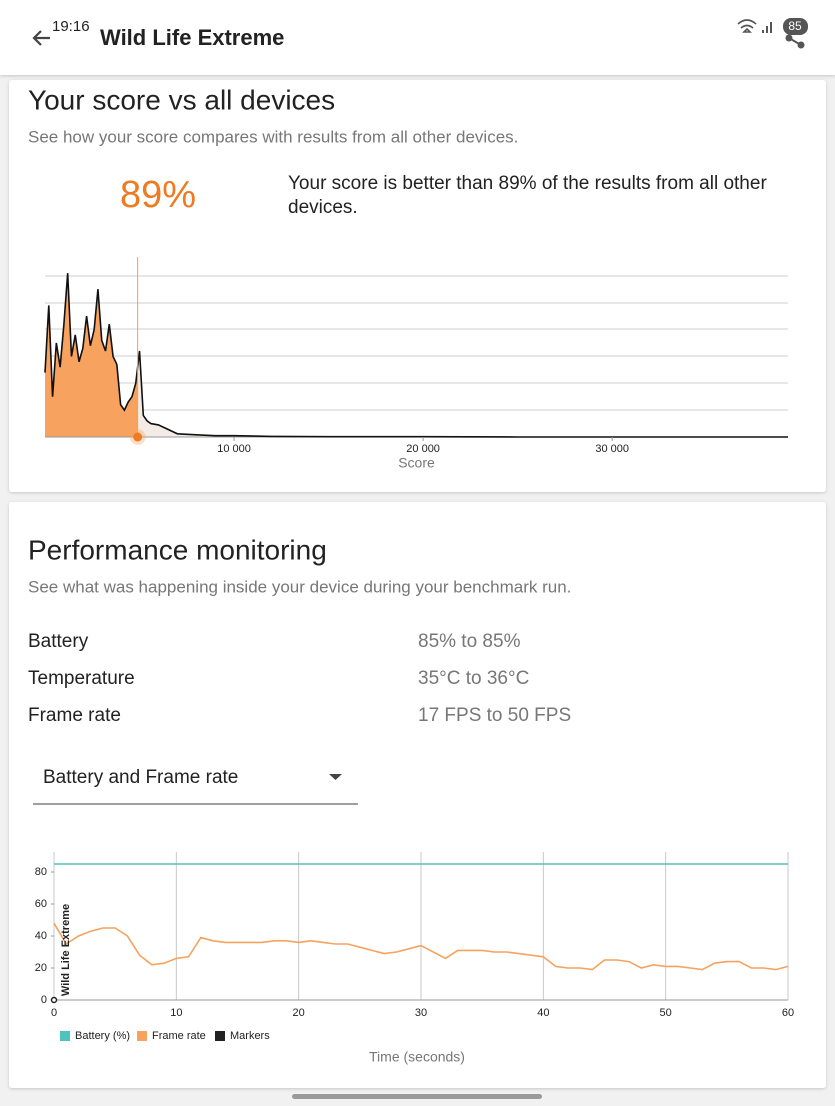  I want to click on x-tick-label: 10, so click(176, 1013).